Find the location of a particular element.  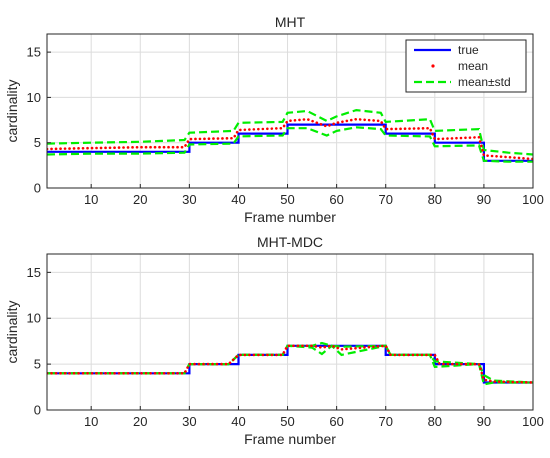

series-mean-plus-minus-std is located at coordinates (290, 132).